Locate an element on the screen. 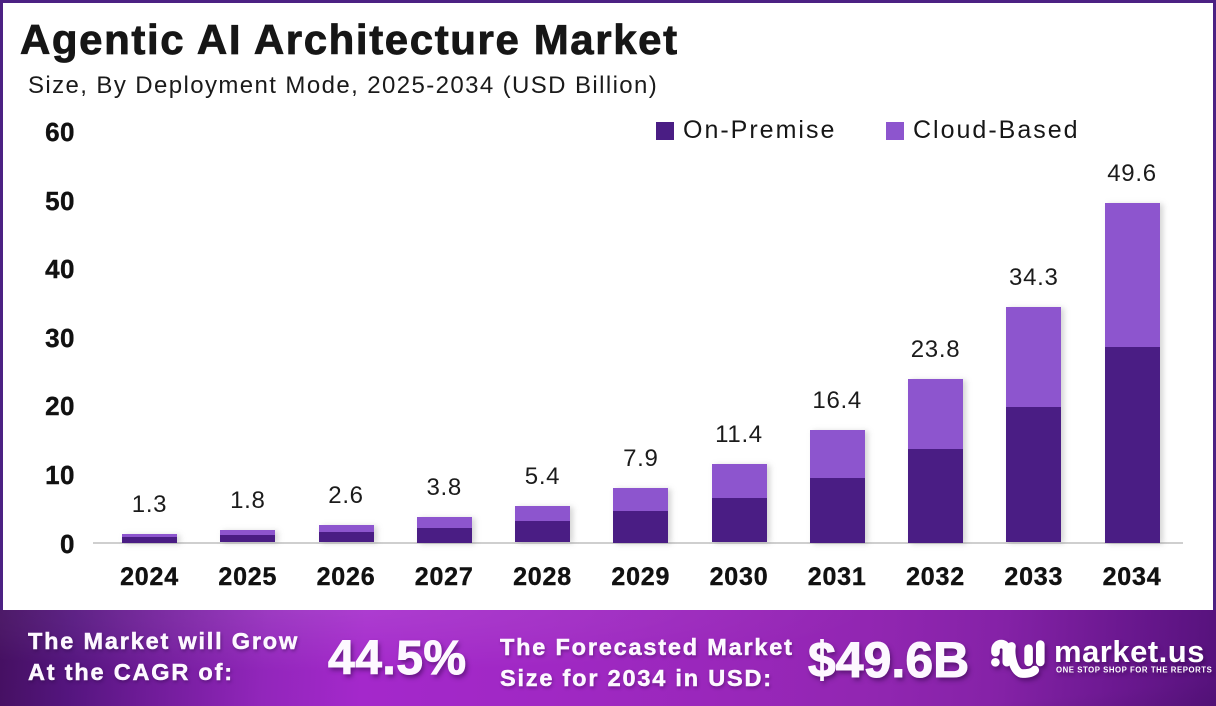 This screenshot has width=1216, height=706. svg-text: ONE STOP SHOP FOR THE REPORTS is located at coordinates (1134, 670).